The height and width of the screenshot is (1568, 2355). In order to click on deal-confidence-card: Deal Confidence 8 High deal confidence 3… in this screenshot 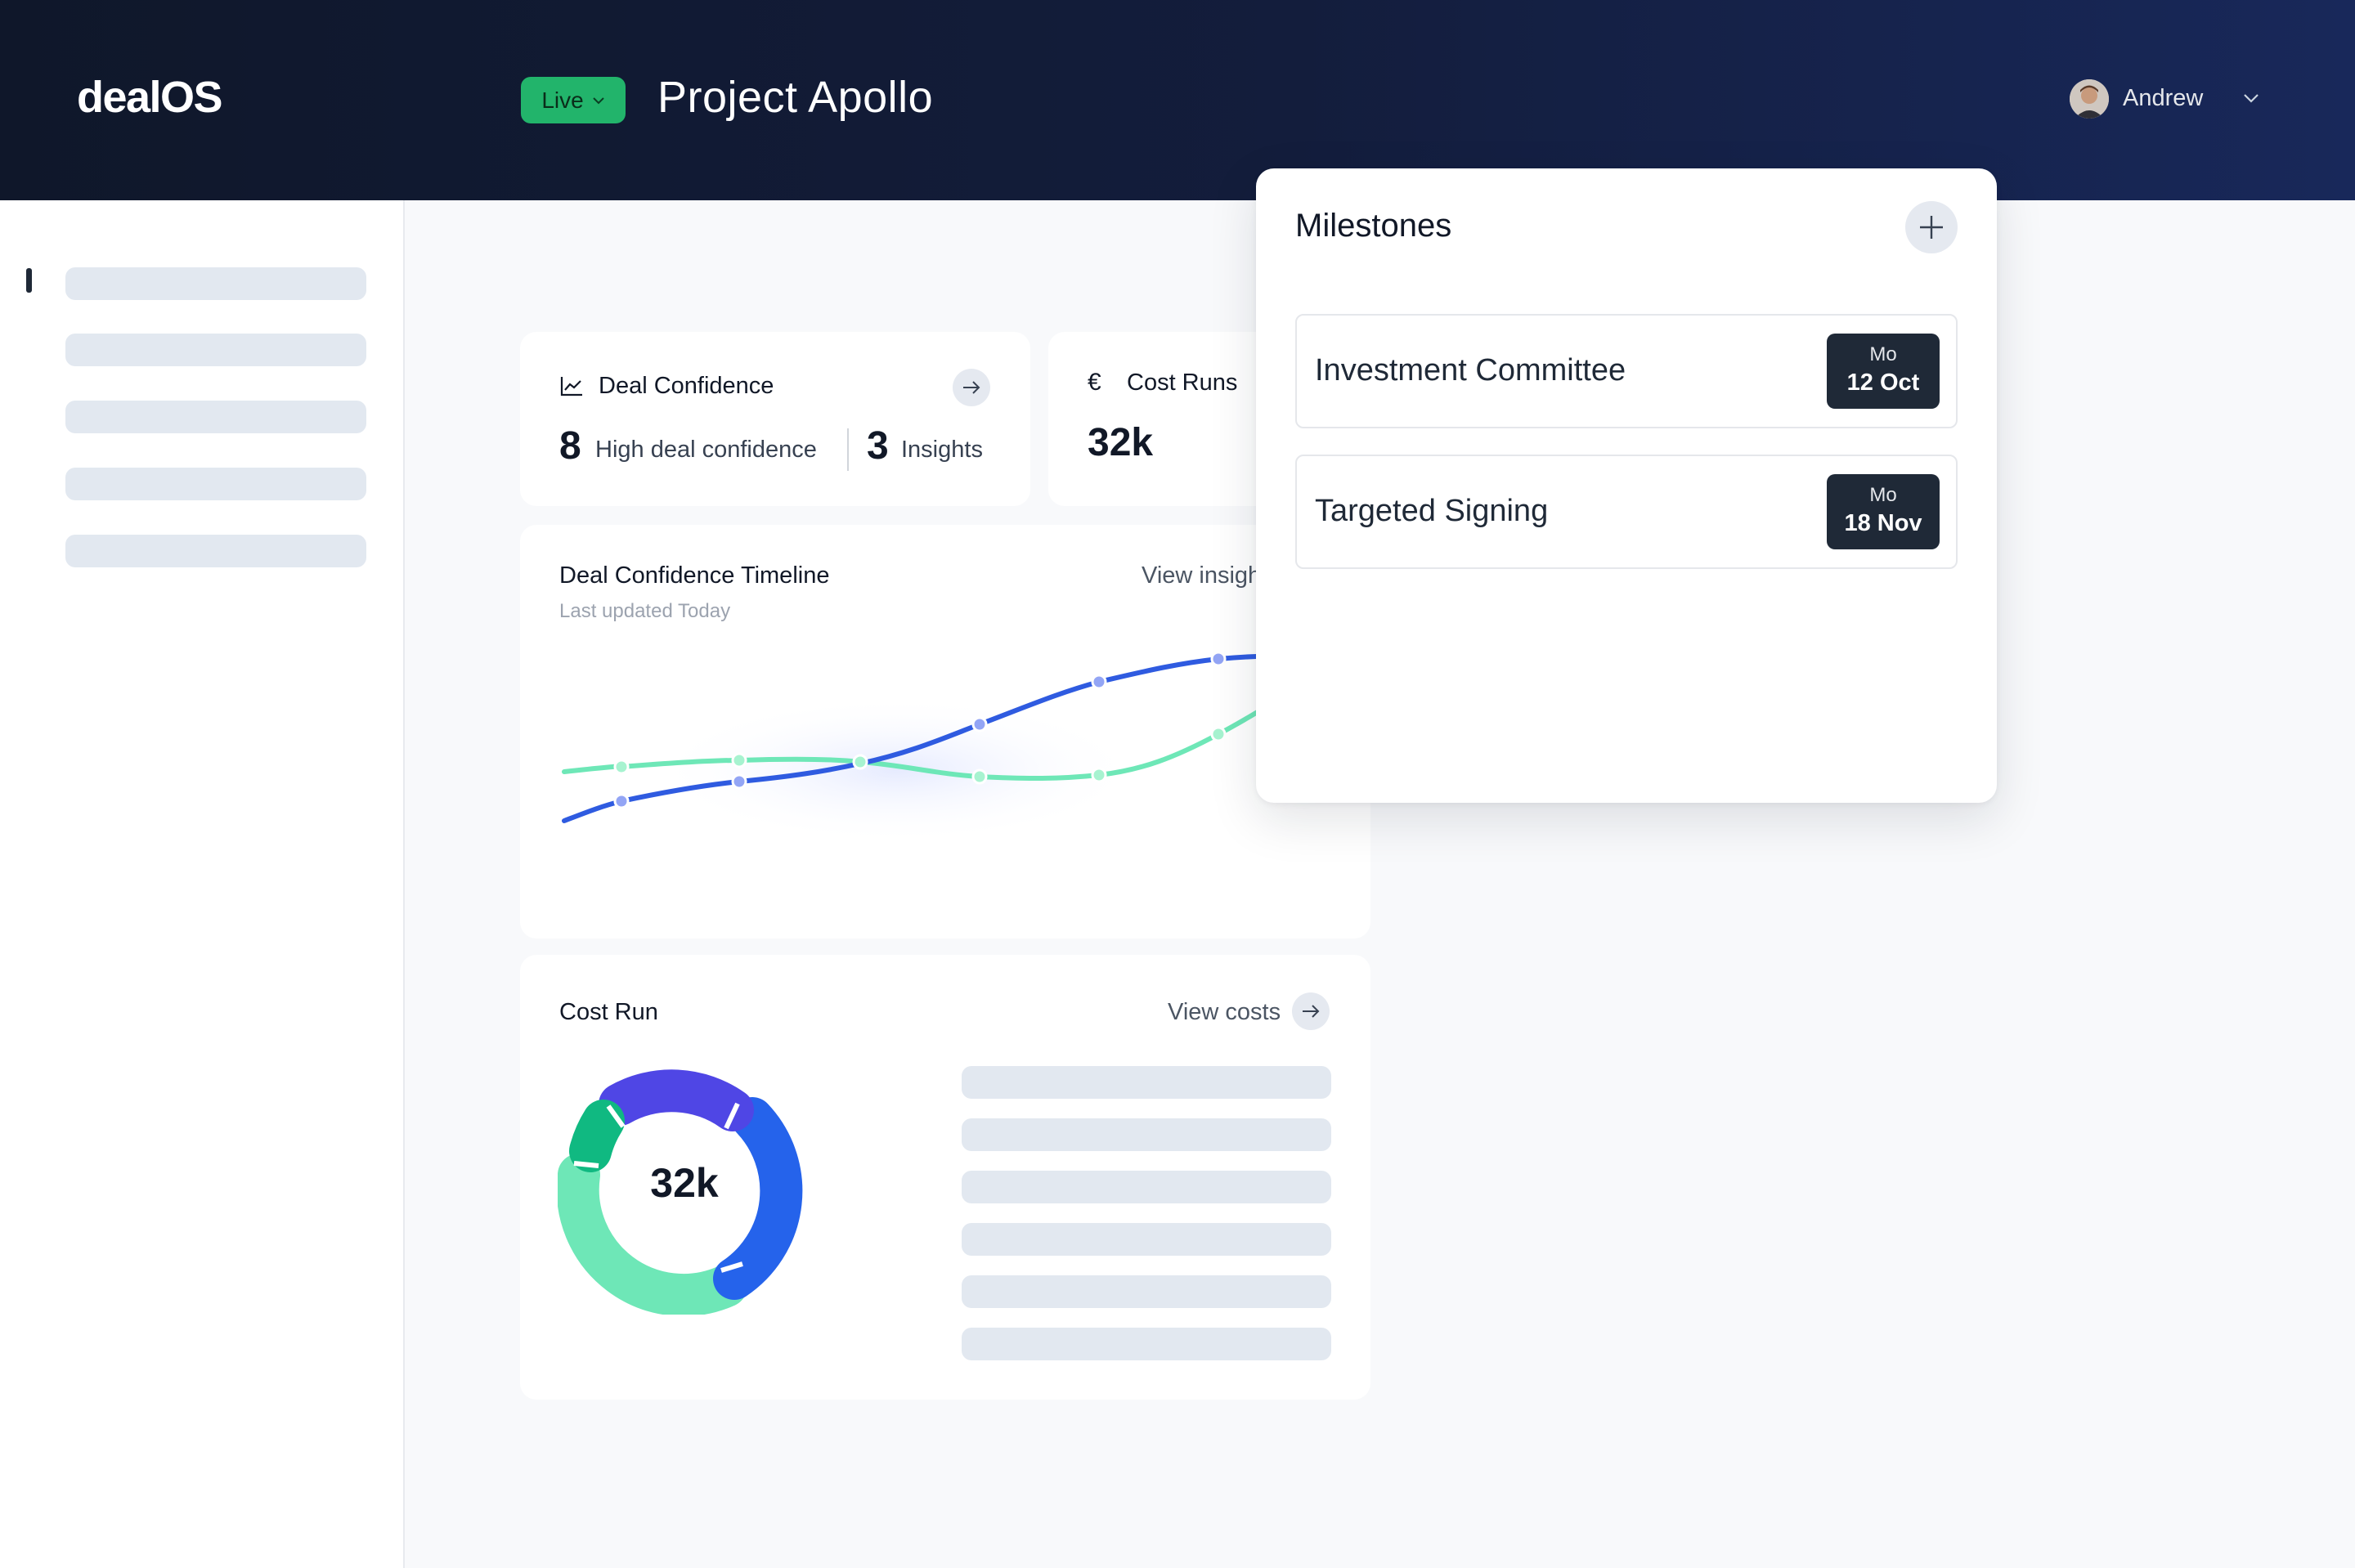, I will do `click(775, 419)`.